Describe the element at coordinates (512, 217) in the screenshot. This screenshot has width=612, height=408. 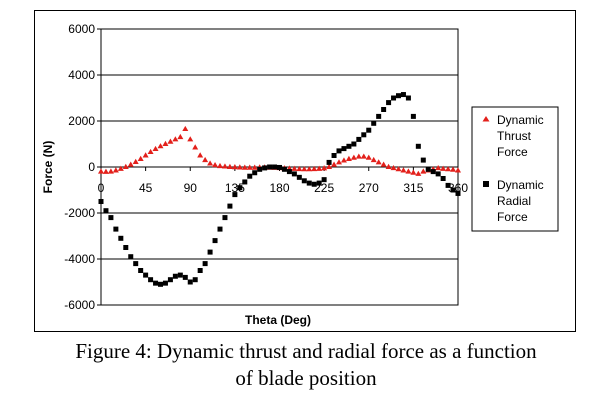
I see `legend-label-radial-3: Force` at that location.